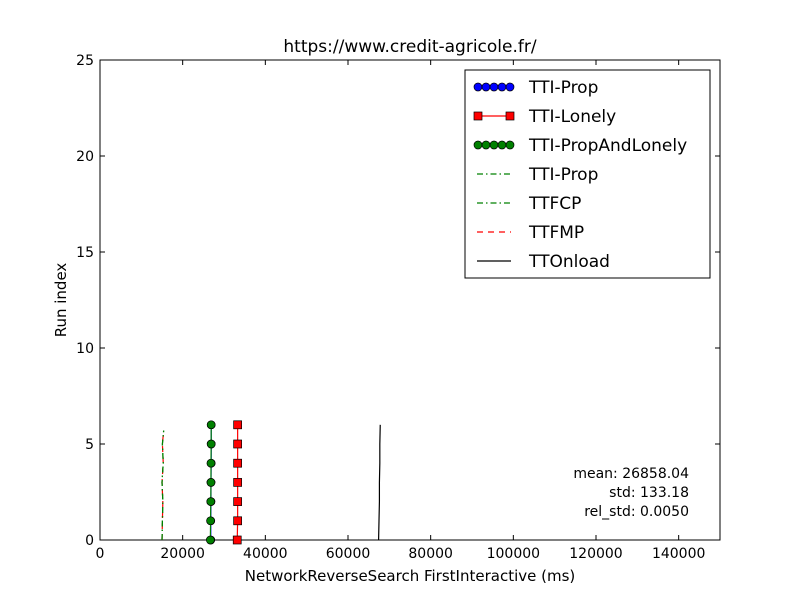 Image resolution: width=800 pixels, height=600 pixels. I want to click on stats-mean: mean: 26858.04, so click(631, 474).